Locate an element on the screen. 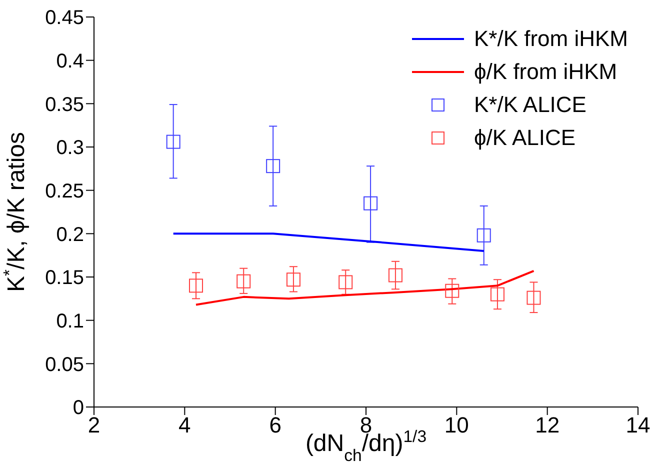 Image resolution: width=654 pixels, height=467 pixels. legend-label: ϕ/K ALICE is located at coordinates (525, 137).